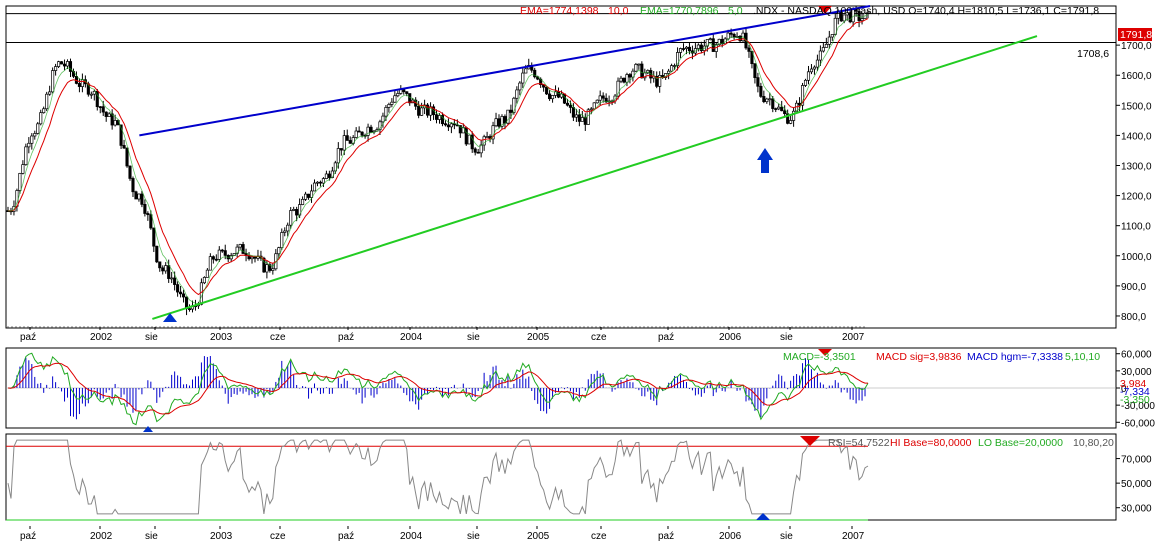 This screenshot has height=544, width=1158. What do you see at coordinates (599, 337) in the screenshot?
I see `time-axis-label: cze` at bounding box center [599, 337].